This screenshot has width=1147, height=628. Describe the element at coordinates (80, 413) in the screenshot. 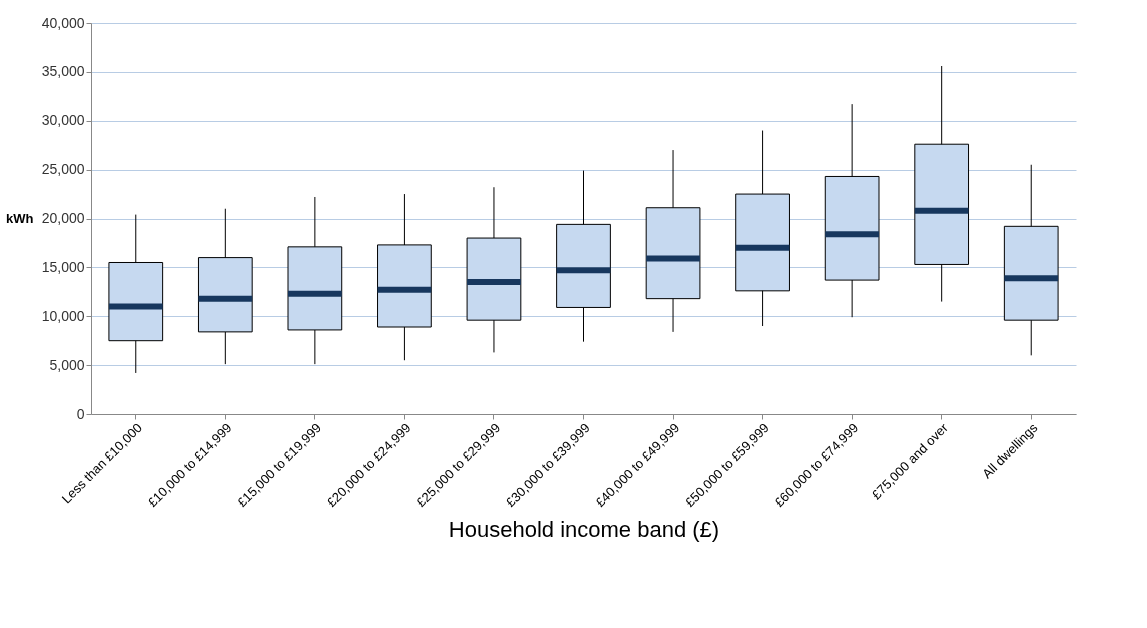

I see `y-tick-label: 0` at that location.